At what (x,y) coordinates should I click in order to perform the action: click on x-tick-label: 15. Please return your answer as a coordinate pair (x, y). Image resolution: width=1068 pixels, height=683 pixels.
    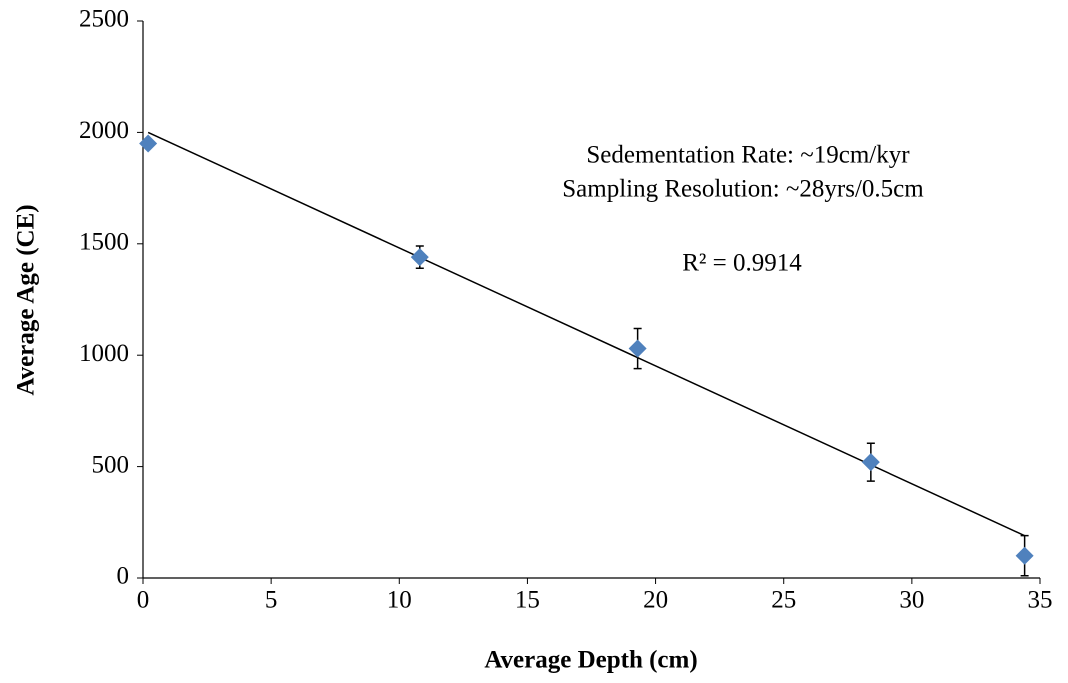
    Looking at the image, I should click on (527, 600).